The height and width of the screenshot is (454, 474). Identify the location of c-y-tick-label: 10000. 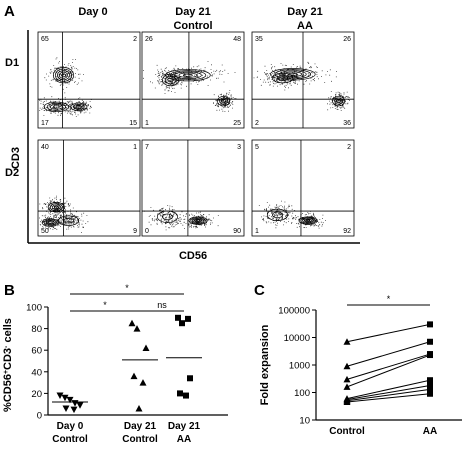
(297, 338).